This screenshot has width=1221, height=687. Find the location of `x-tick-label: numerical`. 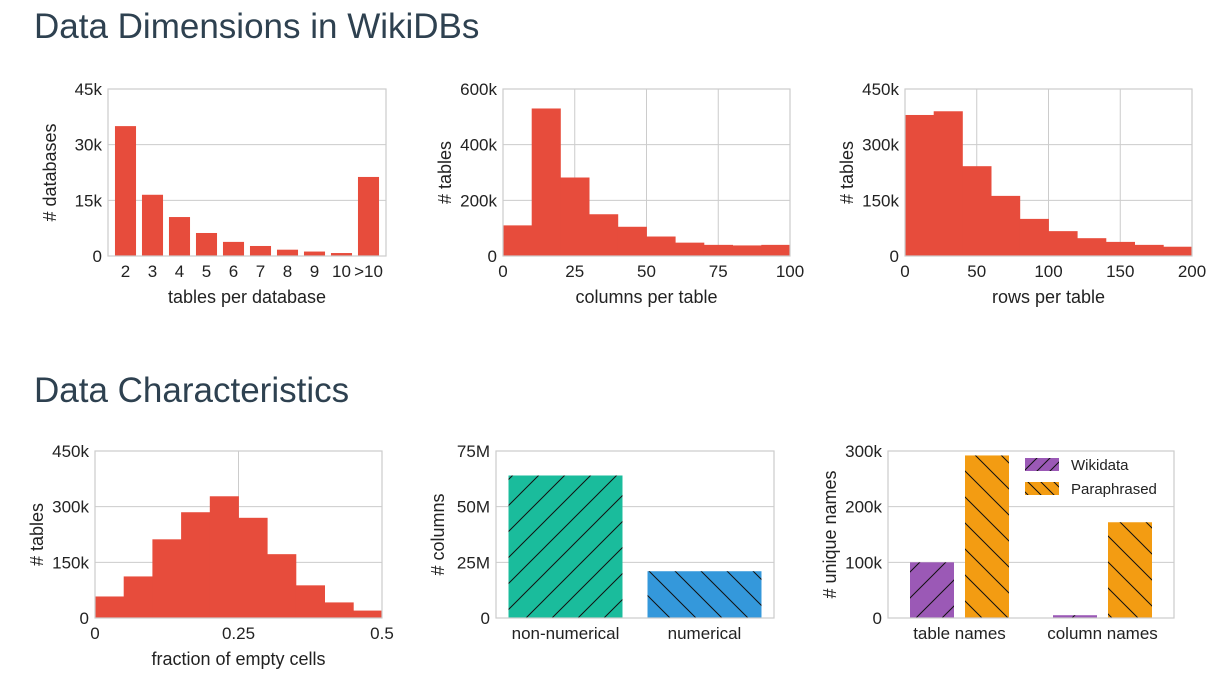

x-tick-label: numerical is located at coordinates (705, 633).